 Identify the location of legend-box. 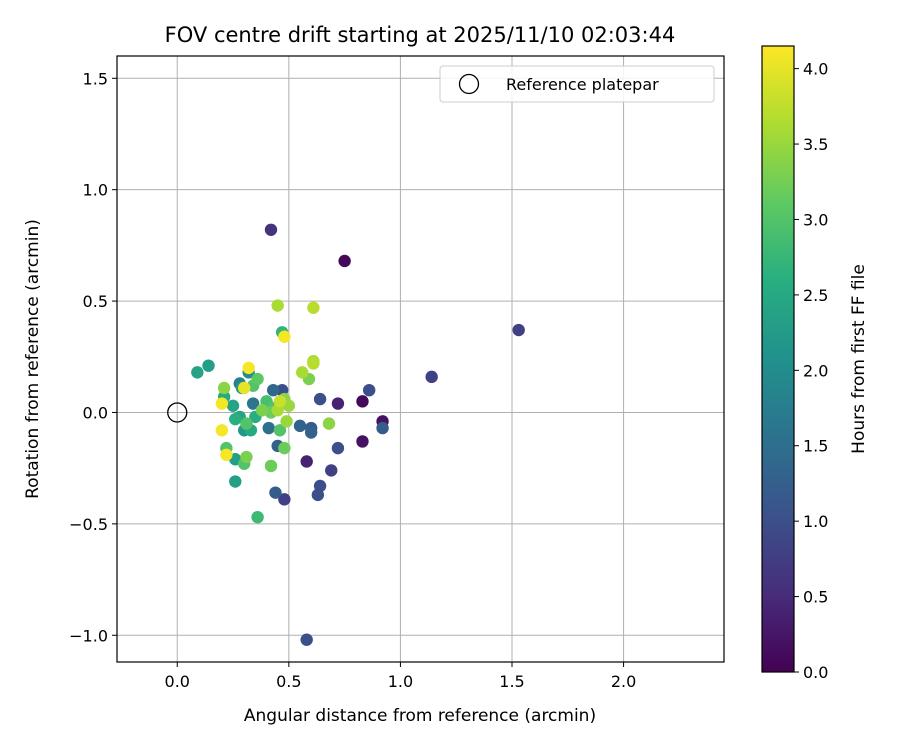
(577, 84).